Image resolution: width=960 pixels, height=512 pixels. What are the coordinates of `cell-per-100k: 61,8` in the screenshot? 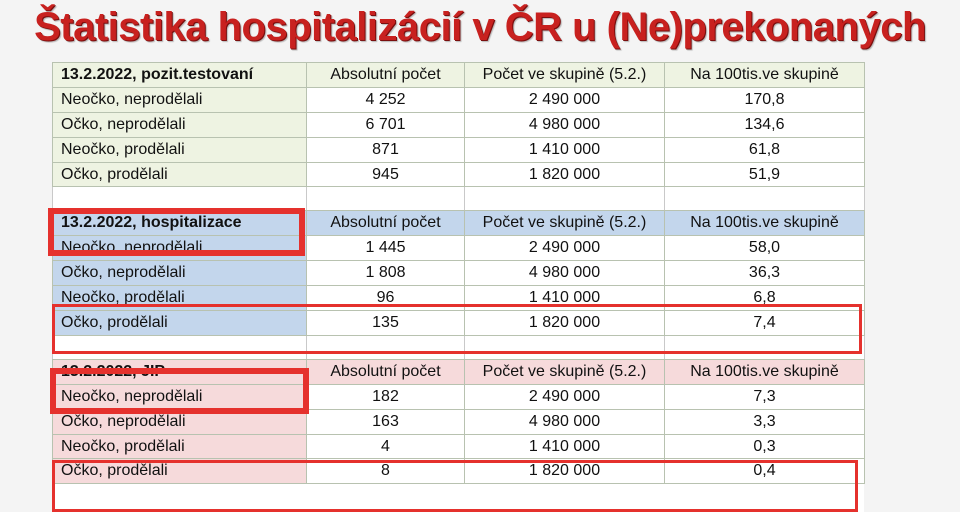 It's located at (764, 149).